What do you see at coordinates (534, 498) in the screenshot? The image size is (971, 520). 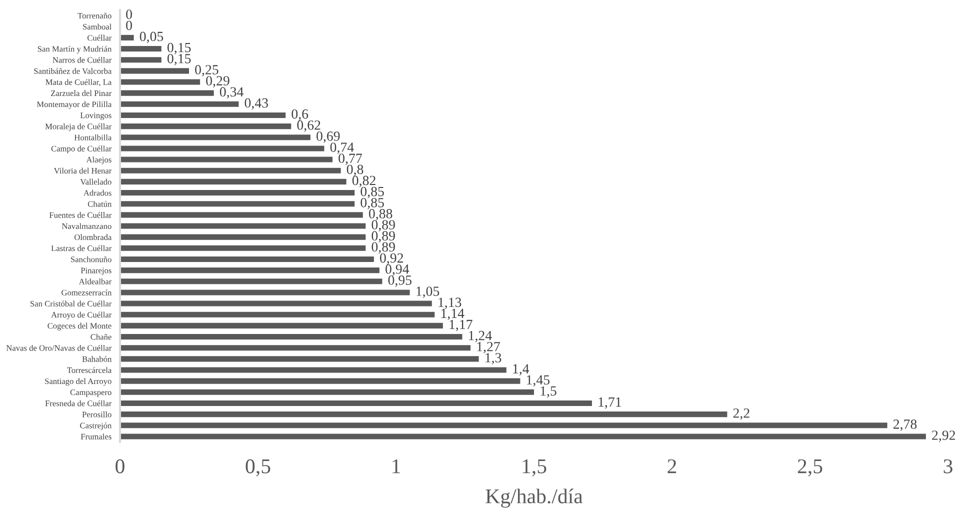 I see `x-axis-title: Kg/hab./día` at bounding box center [534, 498].